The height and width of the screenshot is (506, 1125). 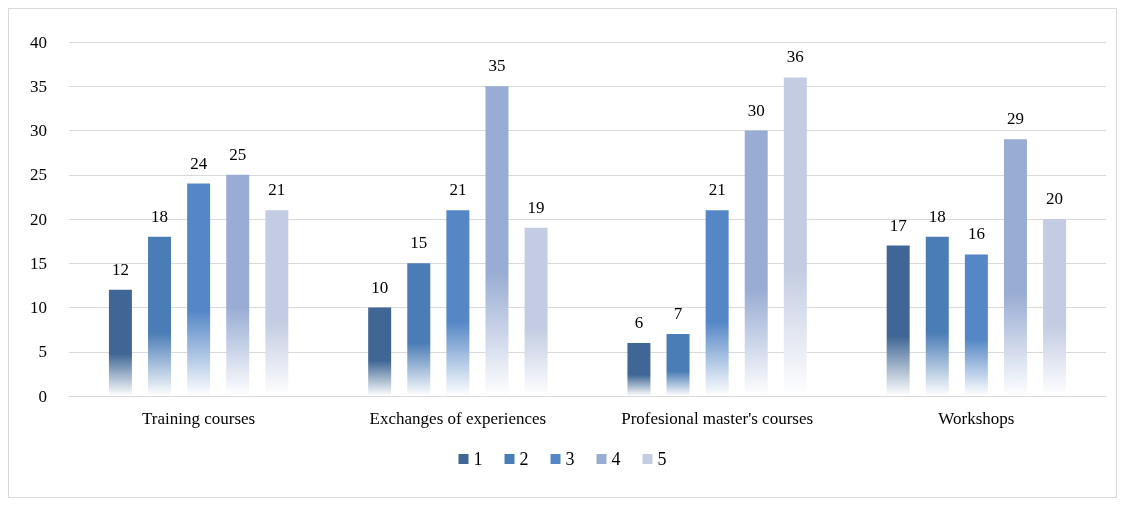 I want to click on y-tick-label: 40, so click(x=38, y=42).